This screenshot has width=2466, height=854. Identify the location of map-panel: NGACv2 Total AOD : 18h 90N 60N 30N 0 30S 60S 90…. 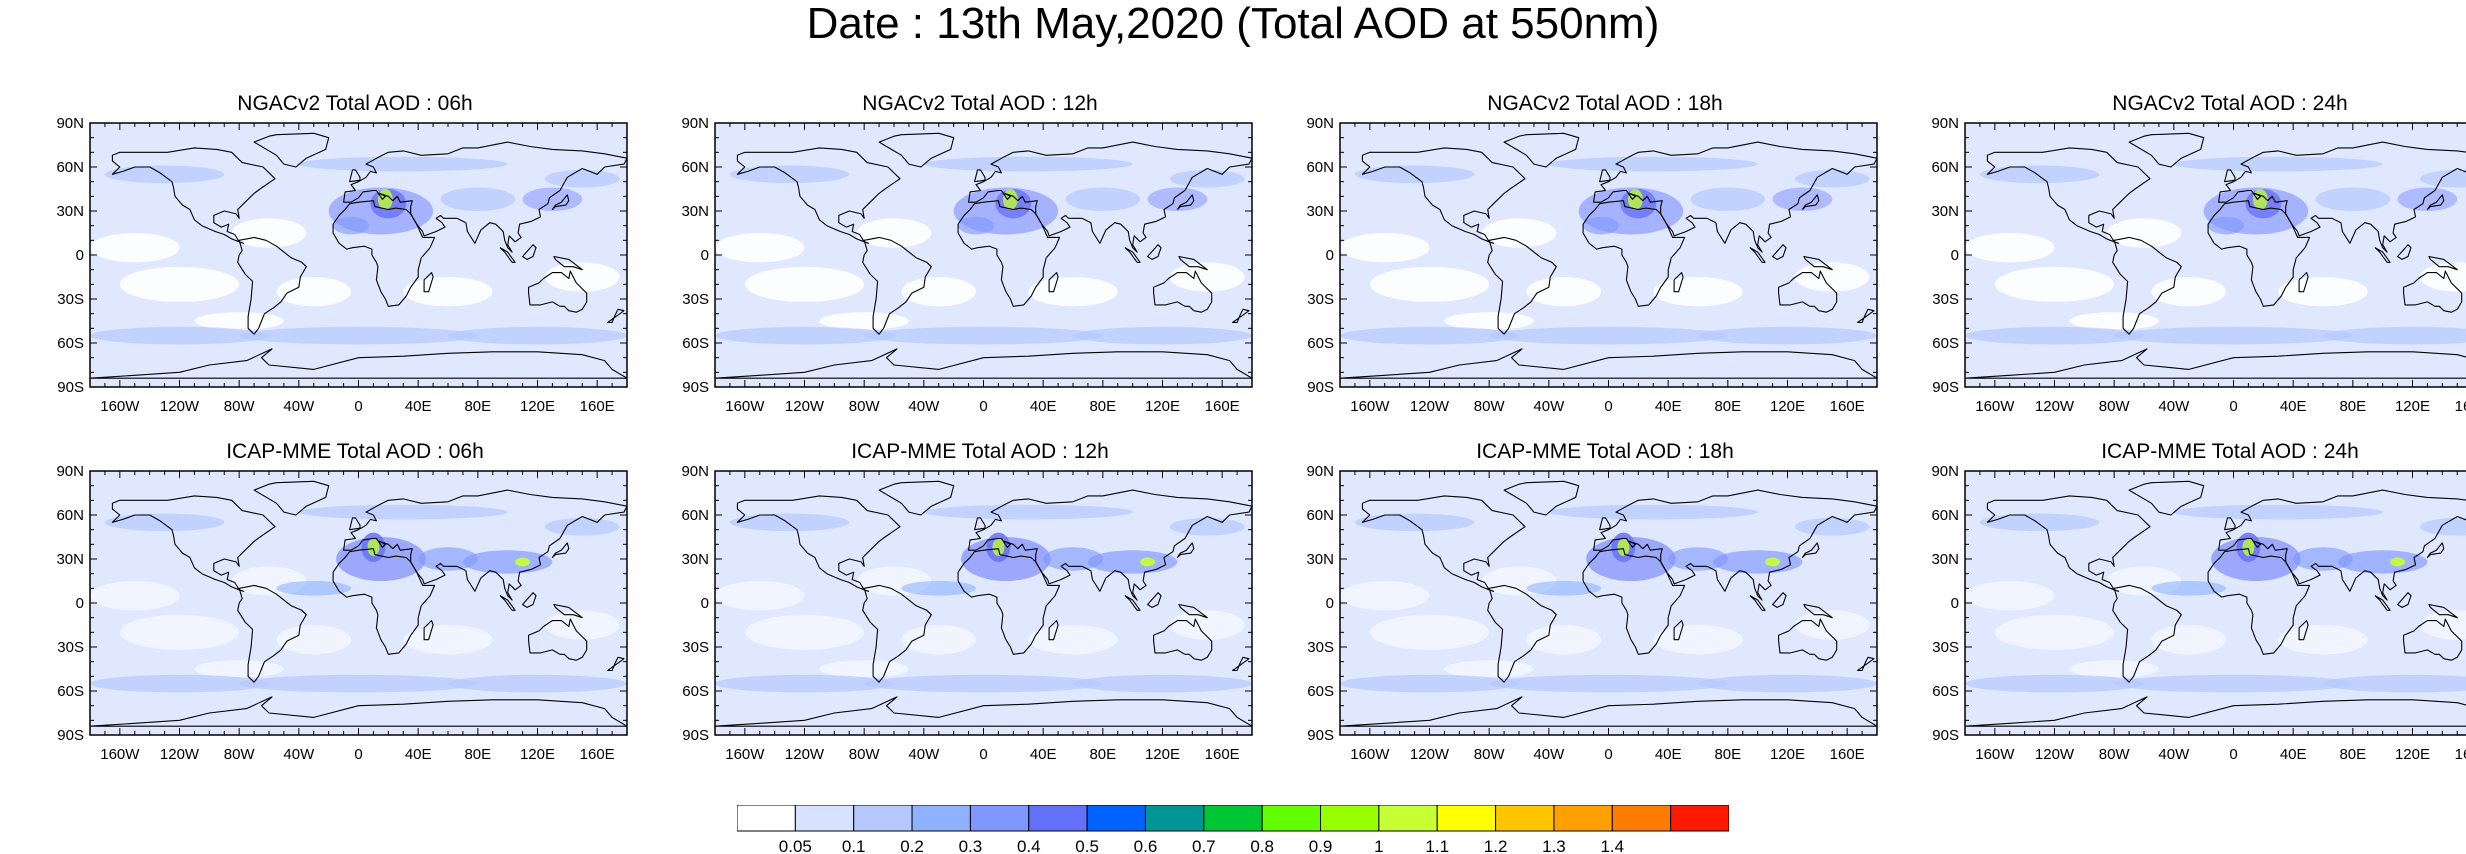
(1605, 272).